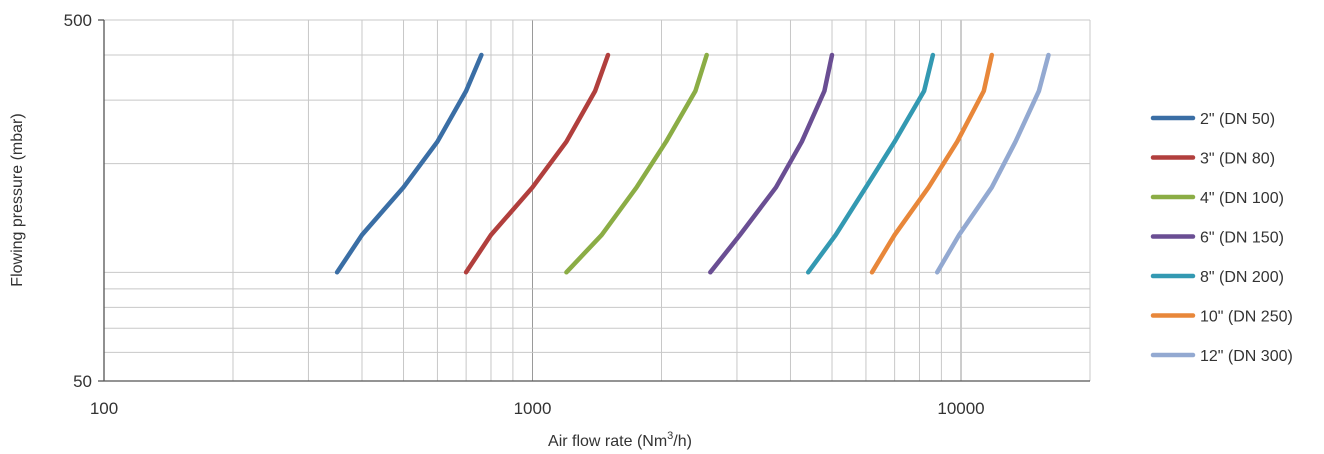 This screenshot has width=1324, height=454. Describe the element at coordinates (1242, 198) in the screenshot. I see `legend-label: 4" (DN 100)` at that location.